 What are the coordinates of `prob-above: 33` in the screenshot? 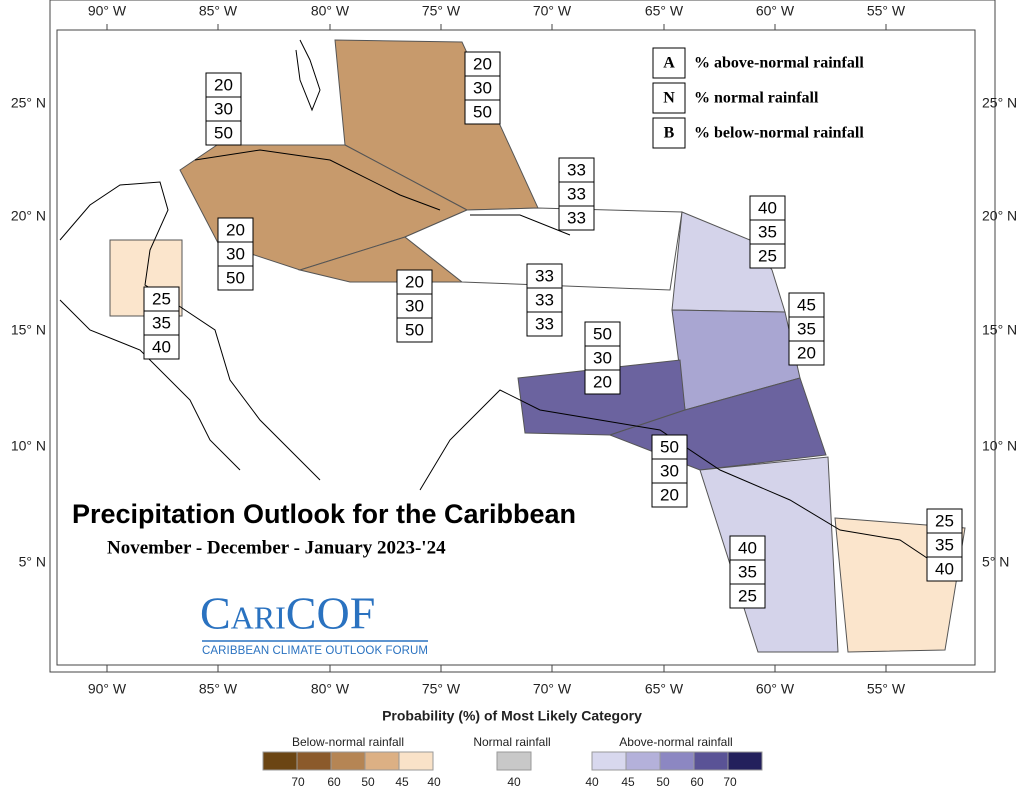 It's located at (576, 169).